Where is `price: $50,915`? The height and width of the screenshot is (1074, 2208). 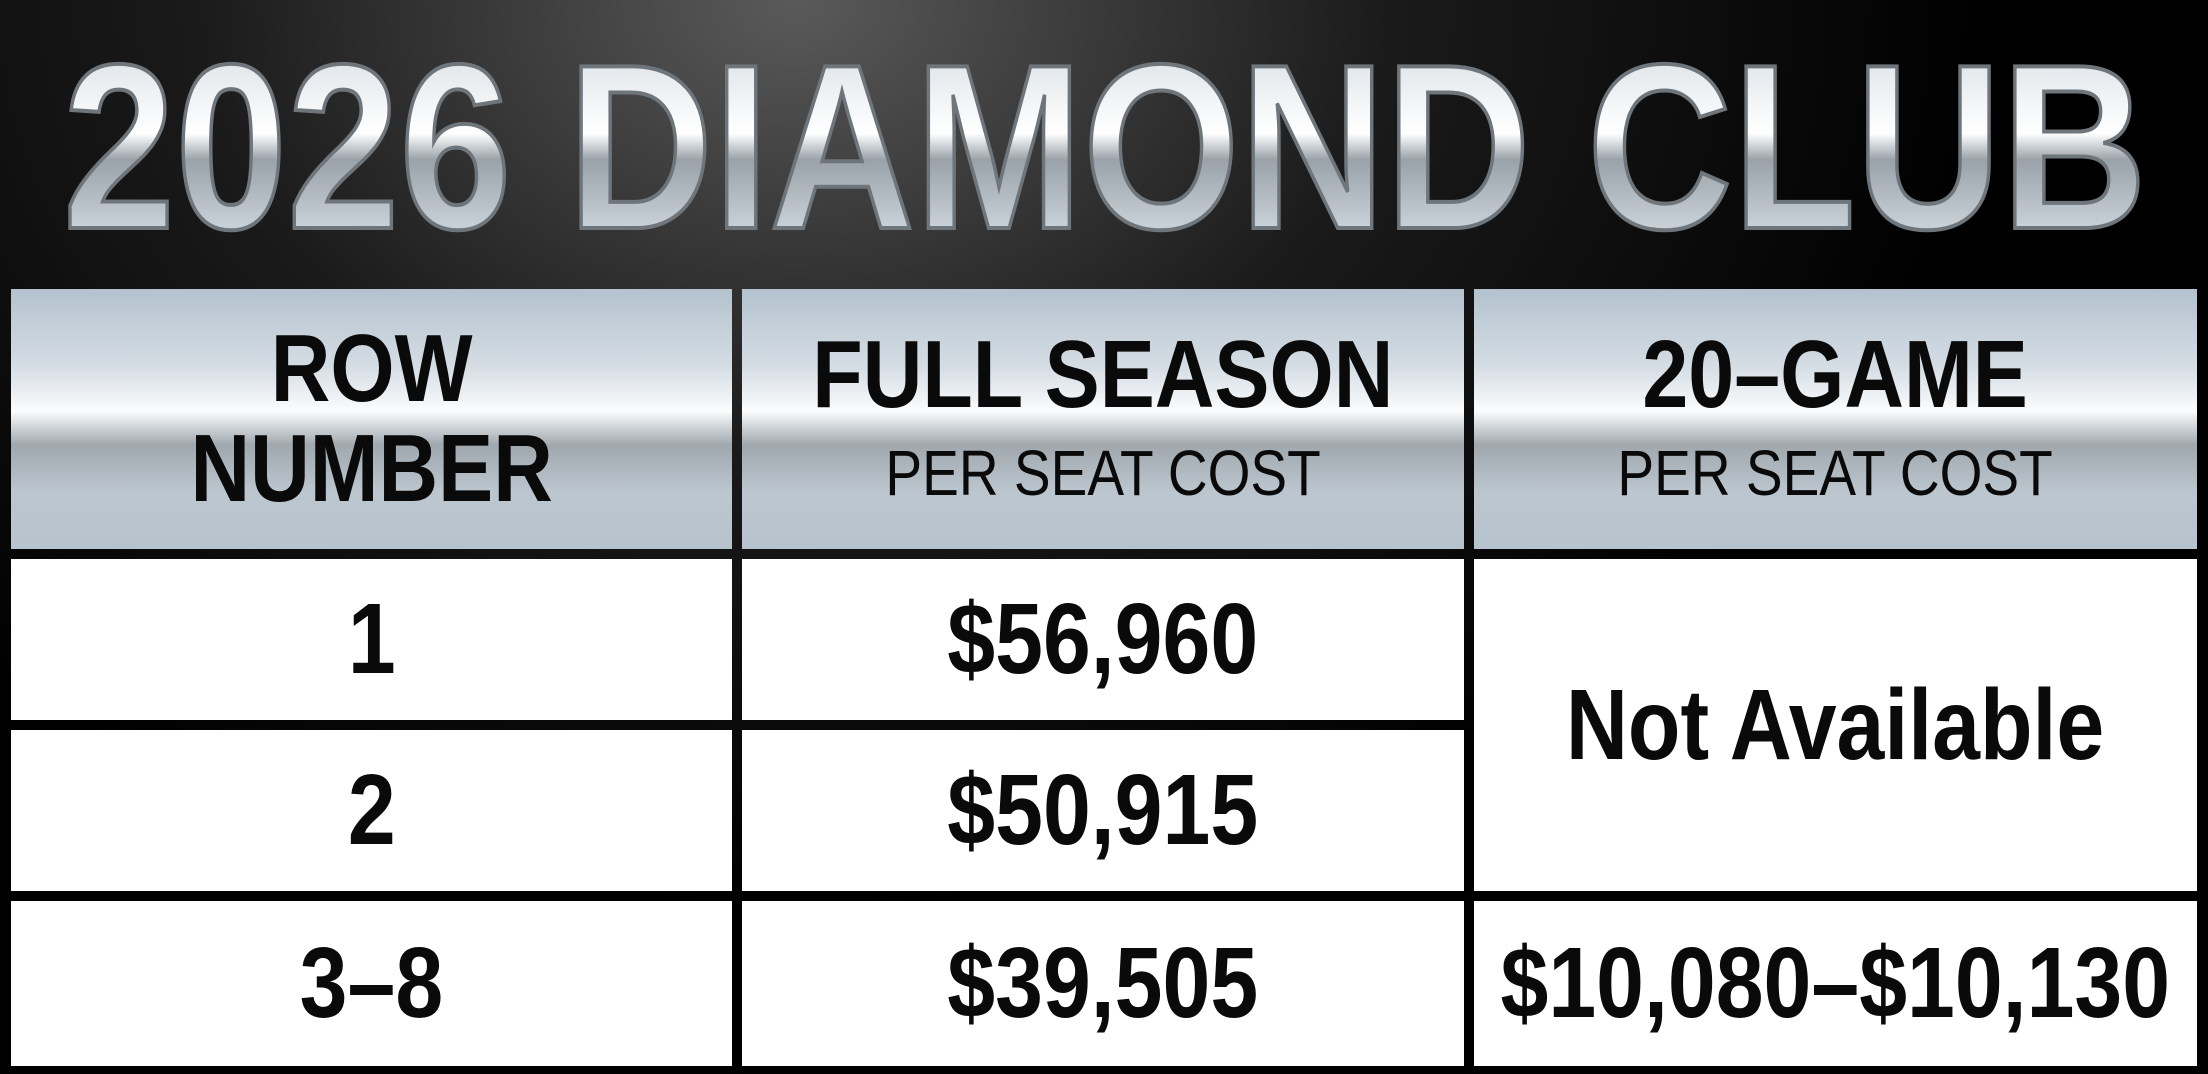 price: $50,915 is located at coordinates (1103, 810).